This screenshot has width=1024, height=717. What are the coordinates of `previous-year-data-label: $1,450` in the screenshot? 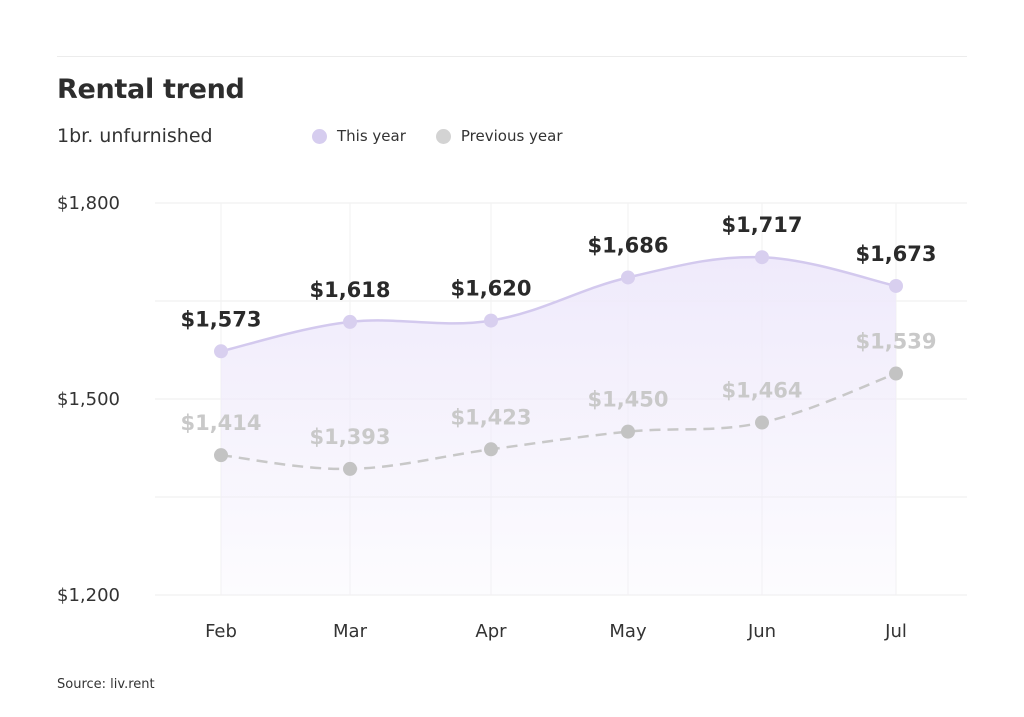 It's located at (627, 400).